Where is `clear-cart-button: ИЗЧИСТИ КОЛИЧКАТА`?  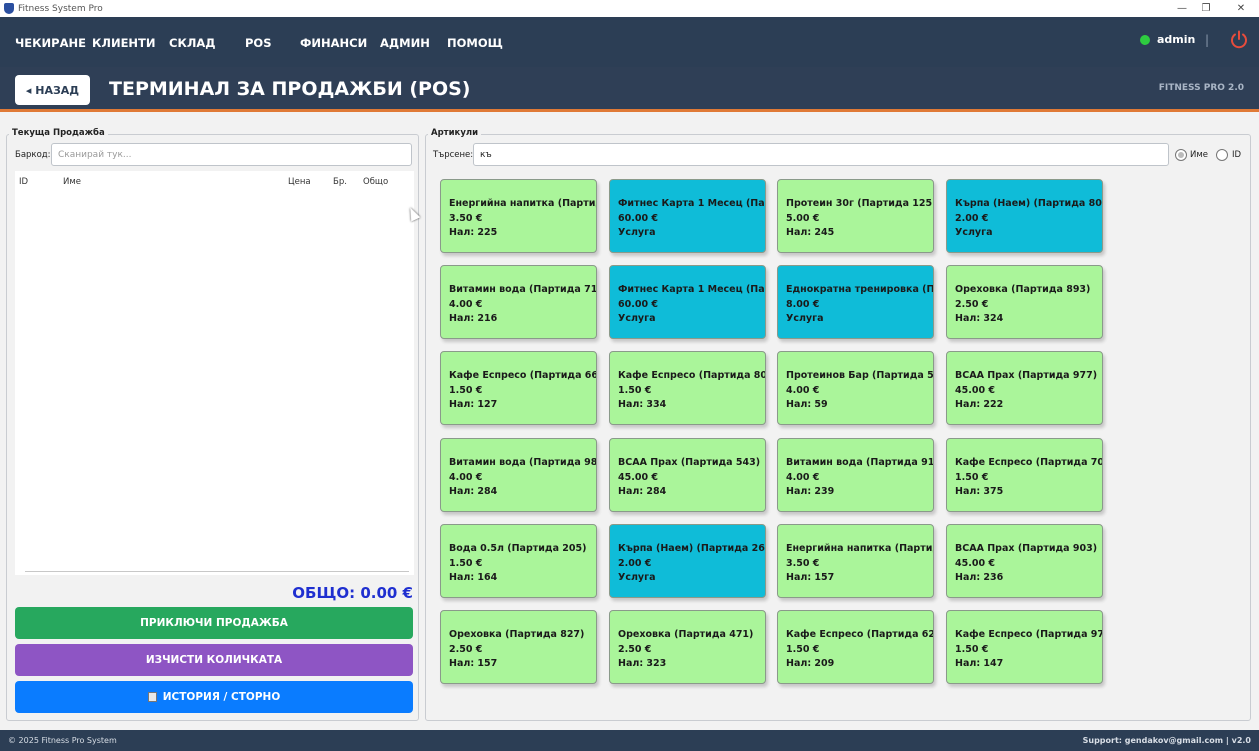
clear-cart-button: ИЗЧИСТИ КОЛИЧКАТА is located at coordinates (214, 660).